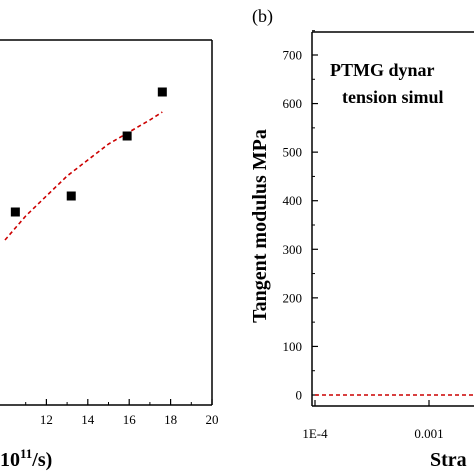 The height and width of the screenshot is (474, 474). I want to click on panel-b-annotation-line2: tension simul, so click(393, 97).